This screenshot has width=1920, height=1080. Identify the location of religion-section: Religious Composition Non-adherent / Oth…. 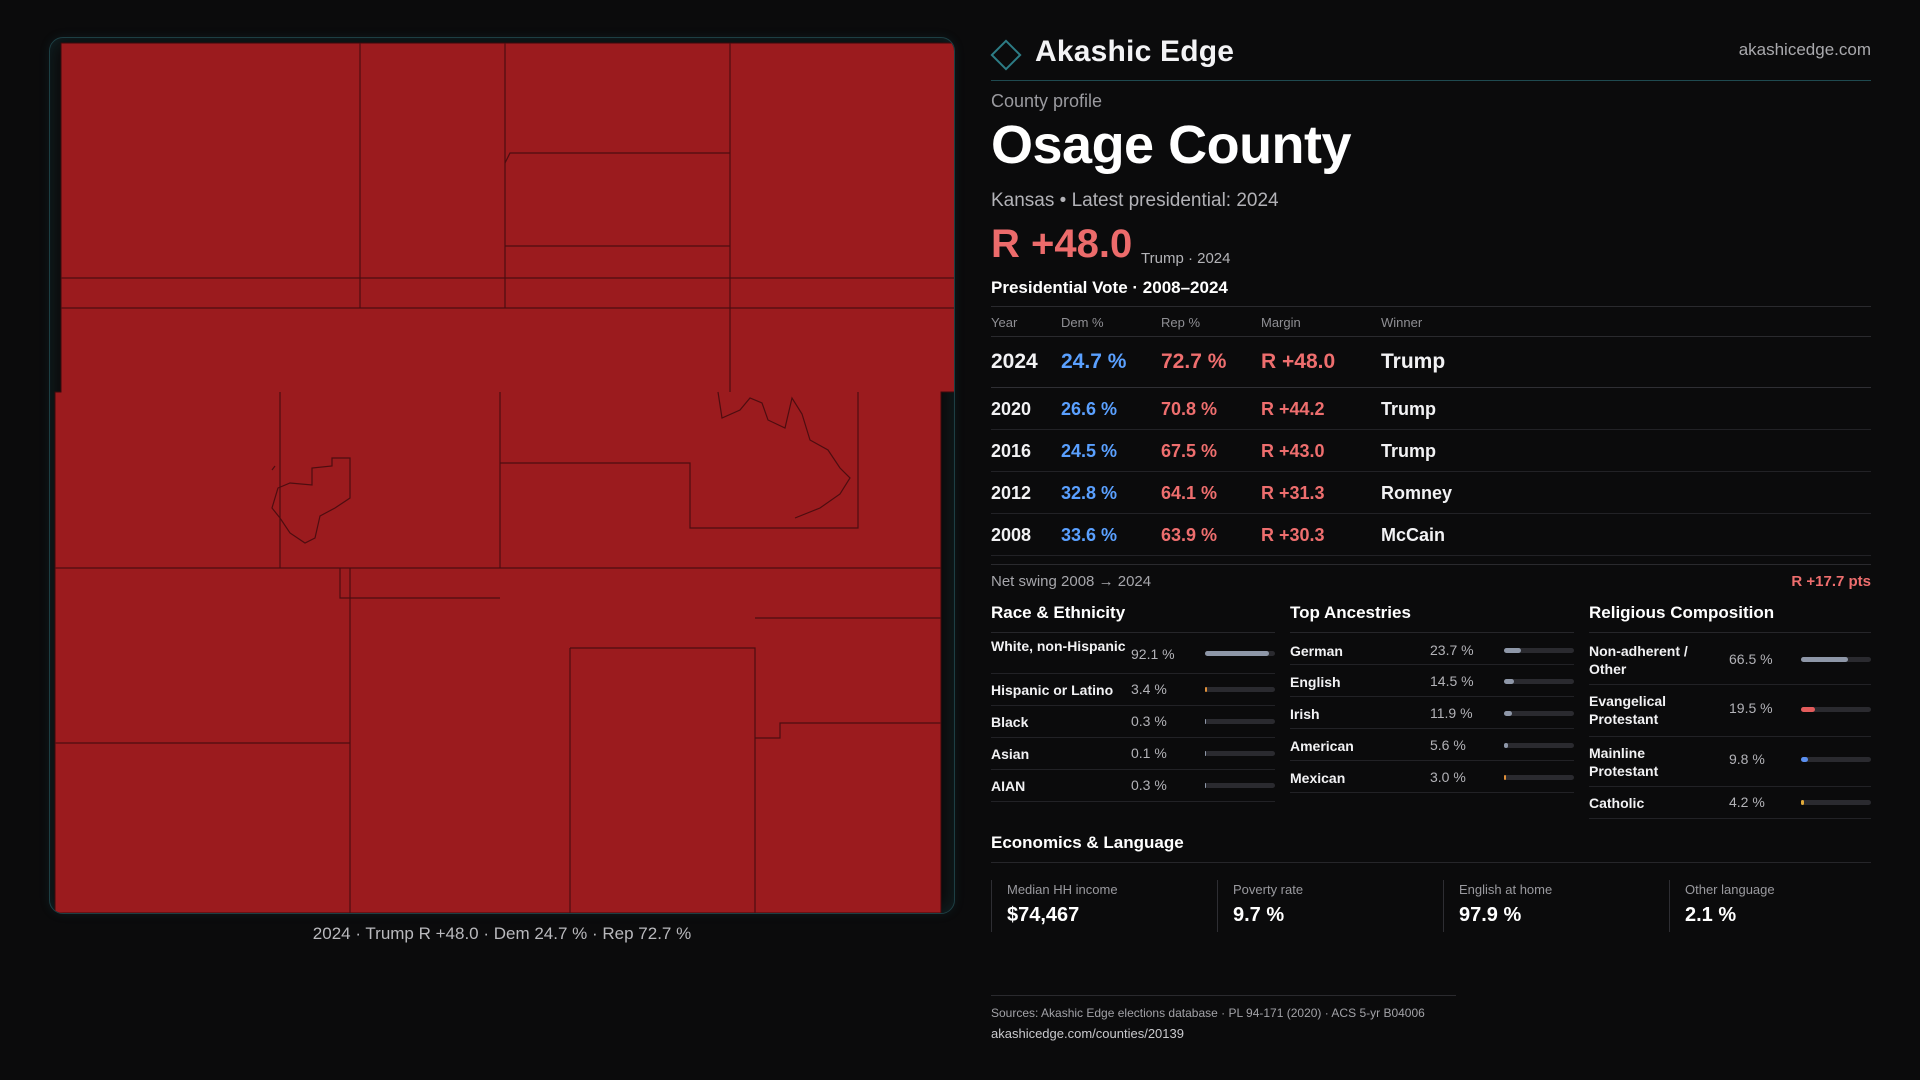
(1730, 711).